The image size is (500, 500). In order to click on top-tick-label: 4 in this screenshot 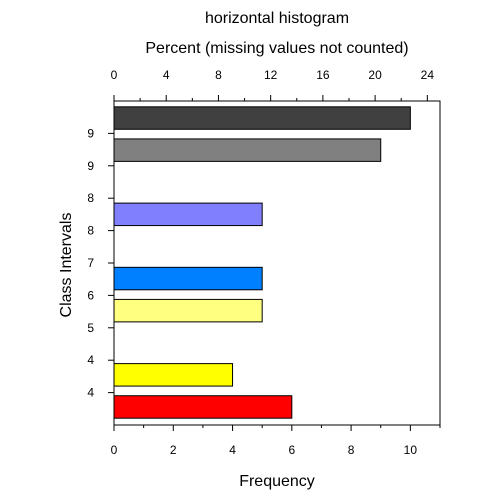, I will do `click(166, 75)`.